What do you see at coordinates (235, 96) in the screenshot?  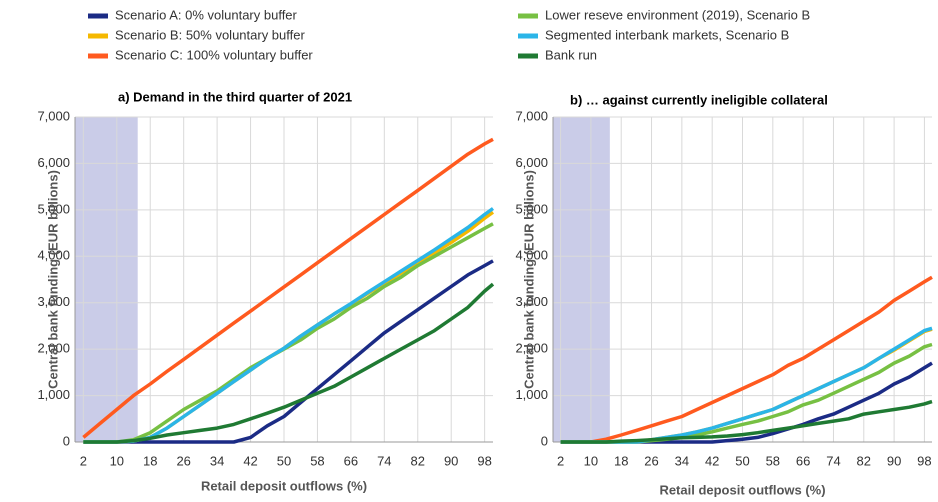 I see `panel-title: a) Demand in the third quarter of 2021` at bounding box center [235, 96].